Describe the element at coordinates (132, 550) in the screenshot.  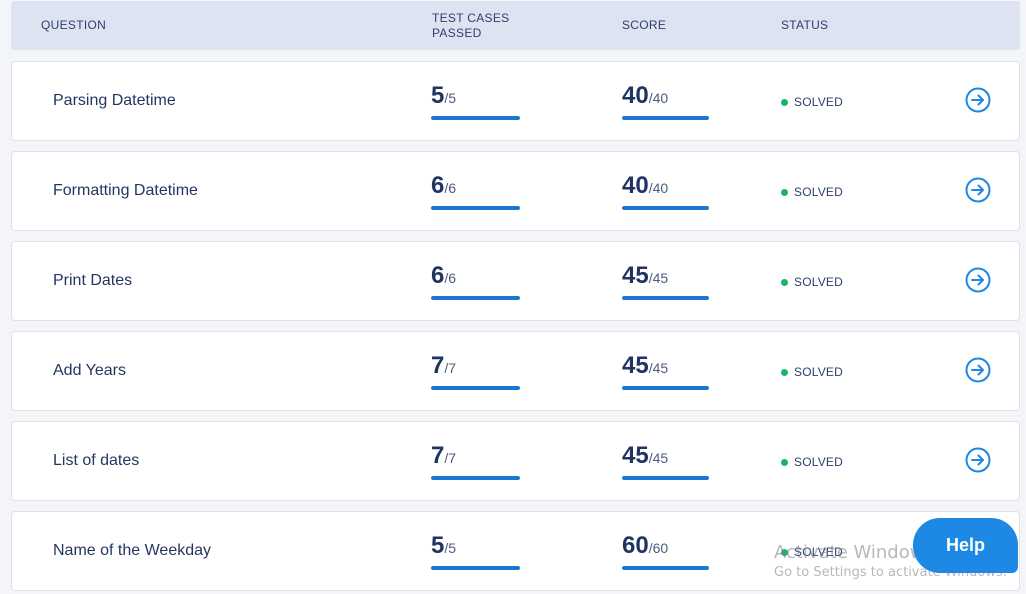
I see `question-name: Name of the Weekday` at that location.